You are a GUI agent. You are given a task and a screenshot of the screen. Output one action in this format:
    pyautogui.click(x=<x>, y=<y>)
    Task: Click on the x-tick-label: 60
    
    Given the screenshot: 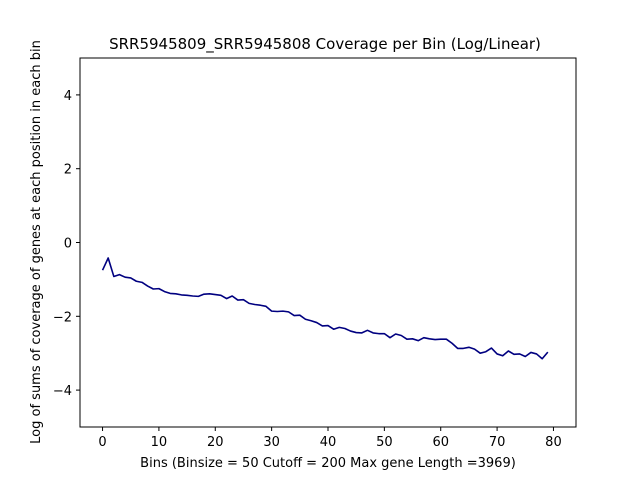 What is the action you would take?
    pyautogui.click(x=440, y=442)
    